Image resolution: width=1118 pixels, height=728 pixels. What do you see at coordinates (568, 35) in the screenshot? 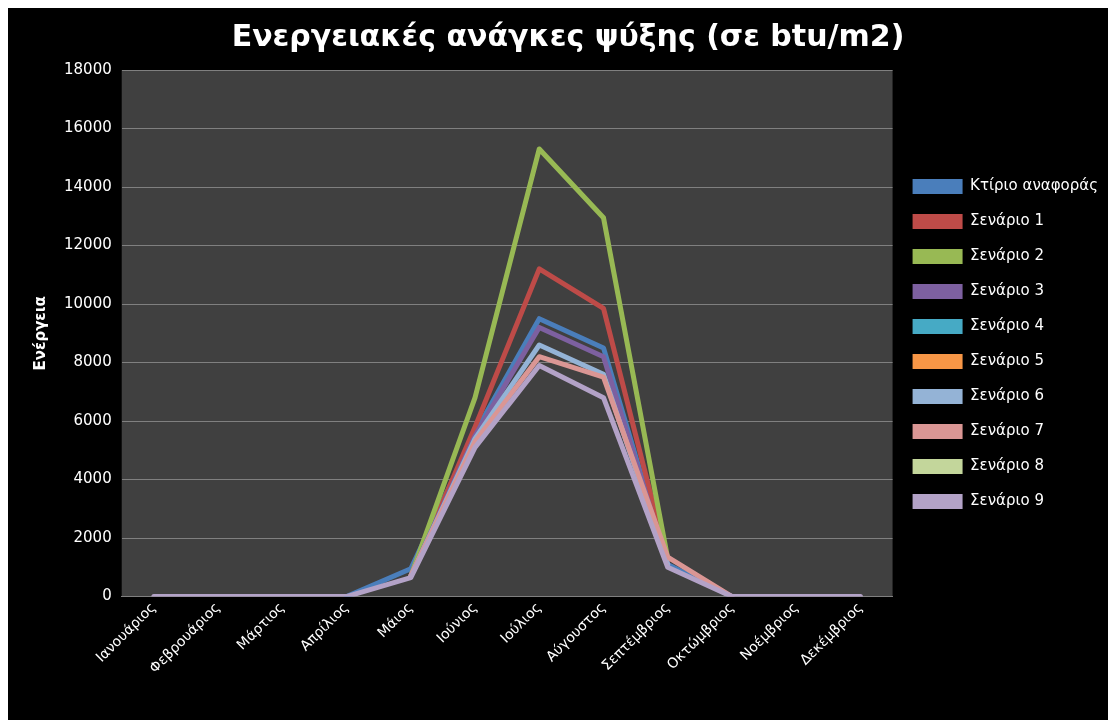
I see `chart-title: Ενεργειακές ανάγκες ψύξης (σε btu/m2)` at bounding box center [568, 35].